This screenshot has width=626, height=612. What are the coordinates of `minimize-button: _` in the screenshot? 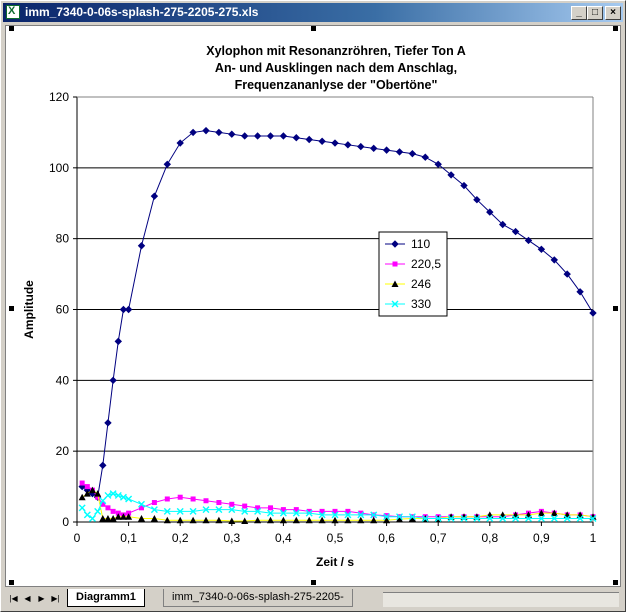 It's located at (579, 13).